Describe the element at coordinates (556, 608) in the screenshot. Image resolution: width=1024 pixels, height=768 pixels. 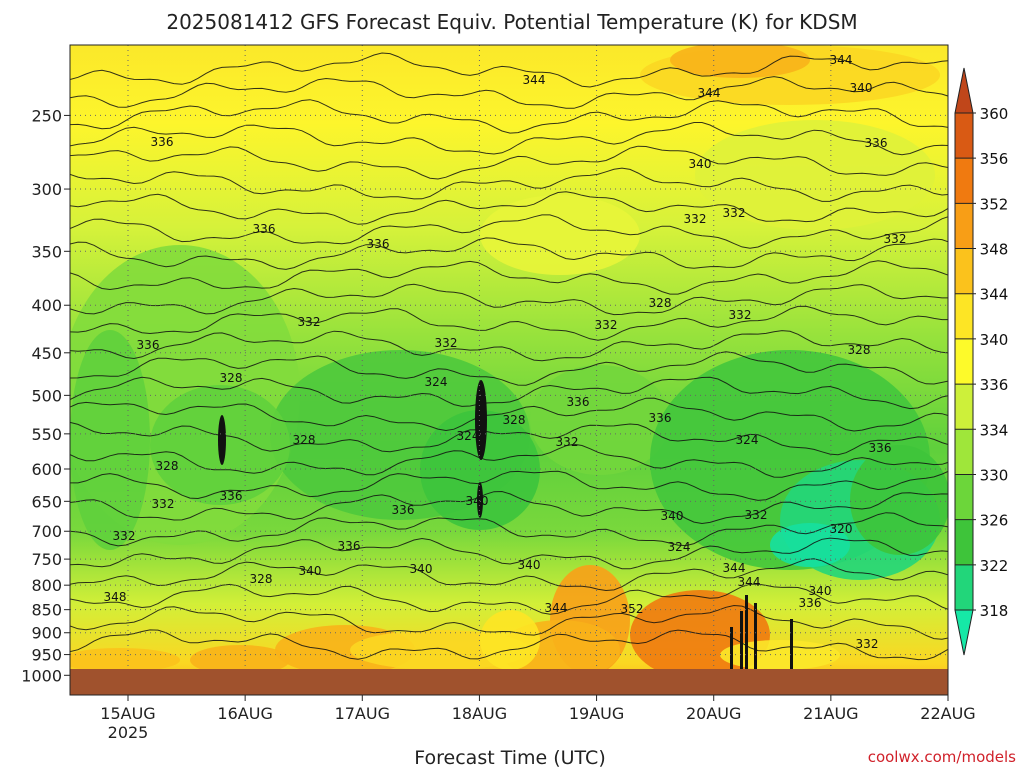
I see `contour-label: 344` at that location.